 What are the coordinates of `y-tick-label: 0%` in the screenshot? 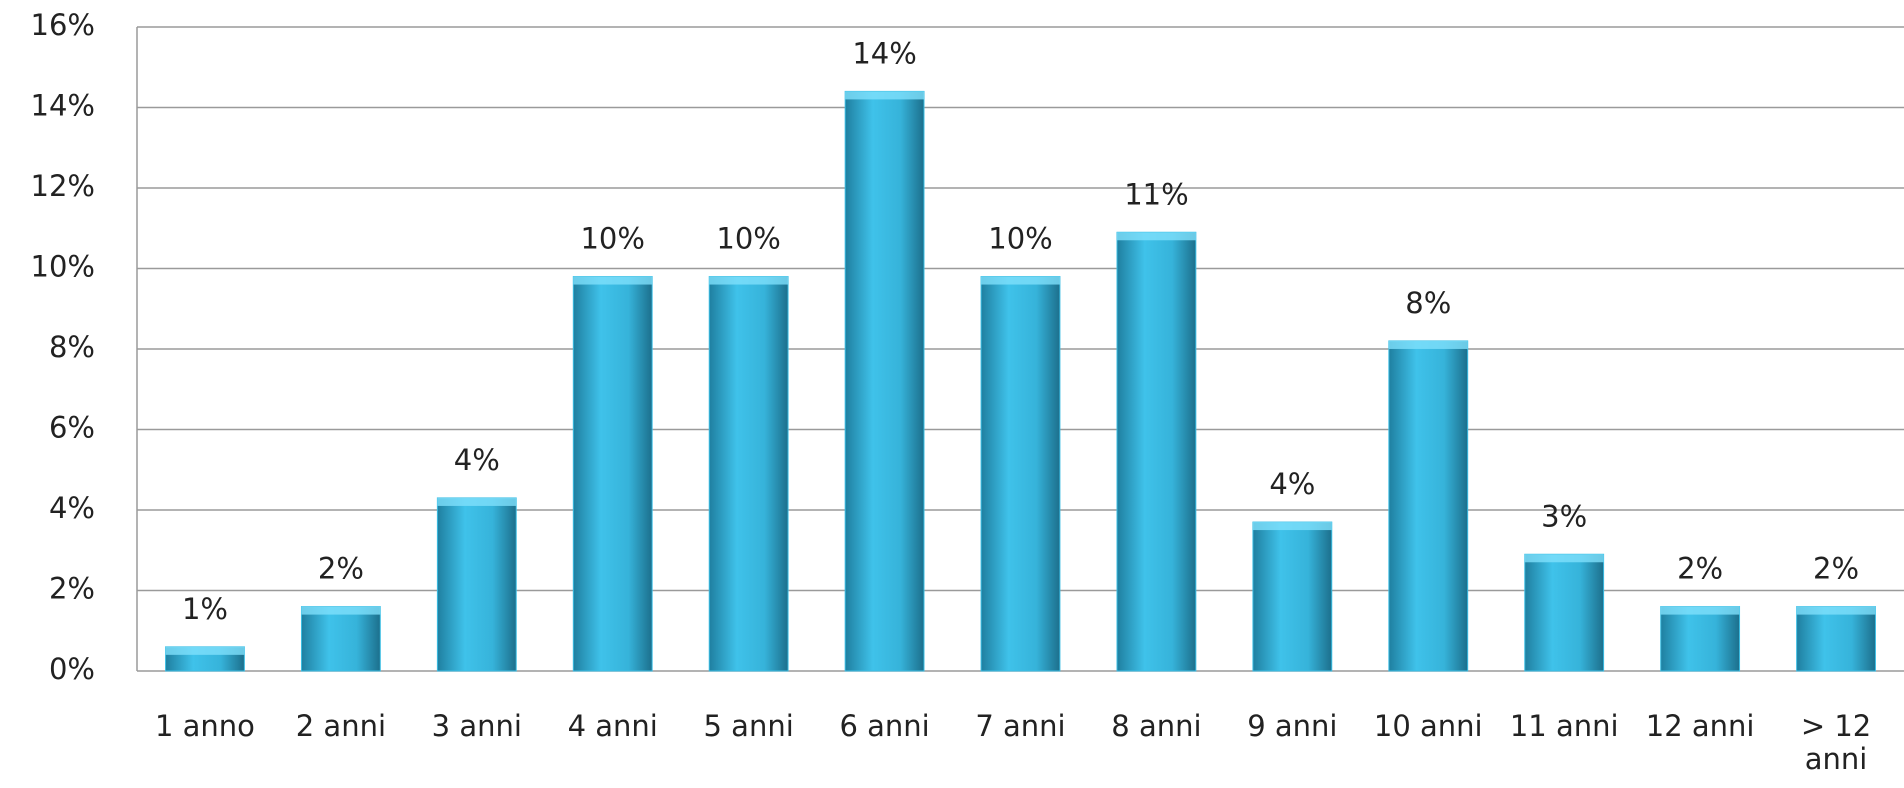 It's located at (72, 669).